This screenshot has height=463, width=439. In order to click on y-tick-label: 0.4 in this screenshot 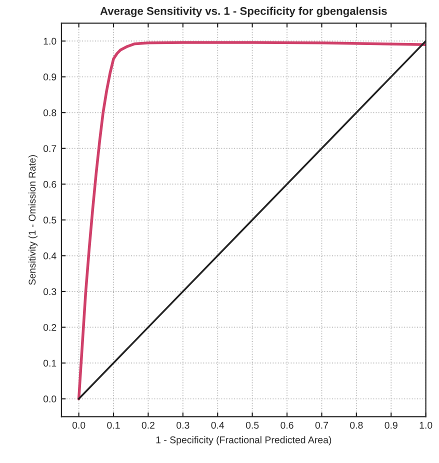, I will do `click(49, 256)`.